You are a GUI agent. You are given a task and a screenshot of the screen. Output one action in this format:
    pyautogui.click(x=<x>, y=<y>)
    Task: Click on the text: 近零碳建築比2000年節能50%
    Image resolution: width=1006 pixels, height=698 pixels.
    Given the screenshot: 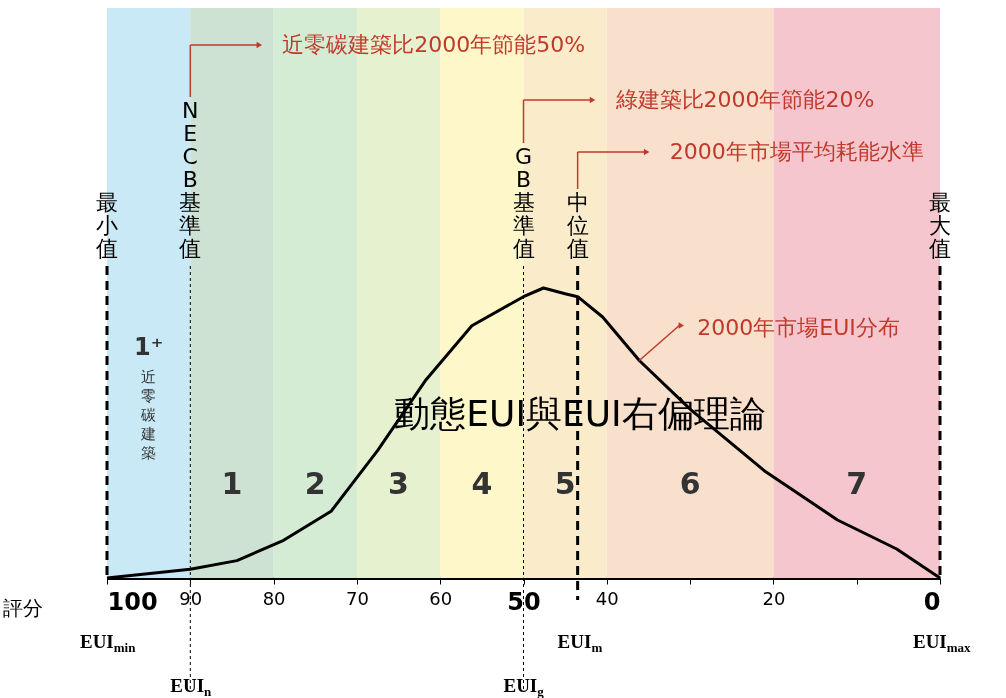 What is the action you would take?
    pyautogui.click(x=434, y=44)
    